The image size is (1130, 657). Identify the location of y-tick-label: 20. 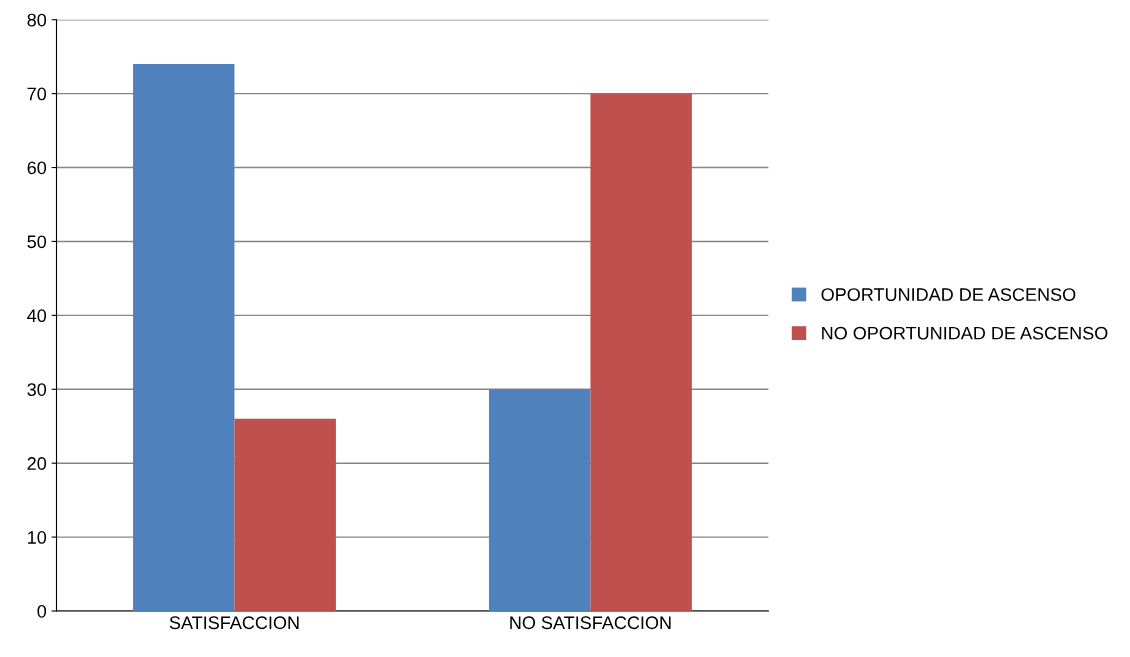
(37, 463).